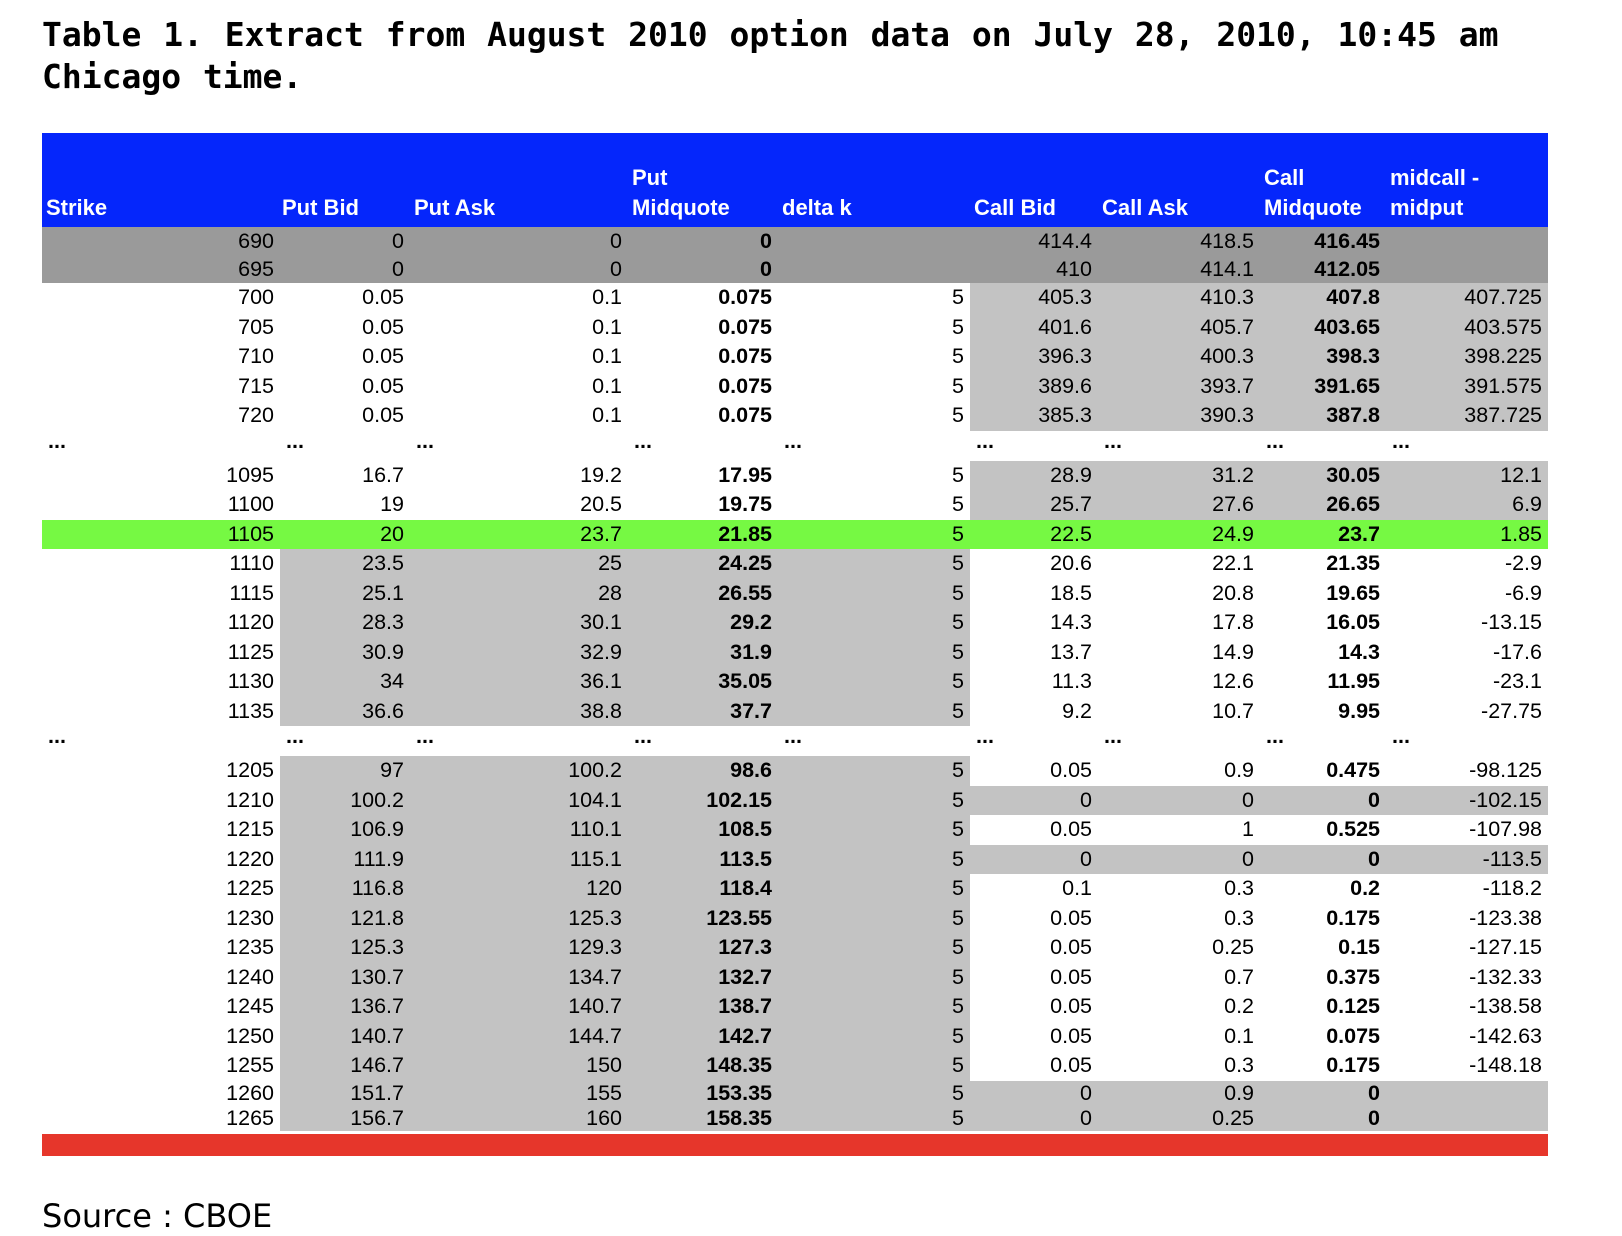  What do you see at coordinates (519, 652) in the screenshot?
I see `cell-put-ask: 32.9` at bounding box center [519, 652].